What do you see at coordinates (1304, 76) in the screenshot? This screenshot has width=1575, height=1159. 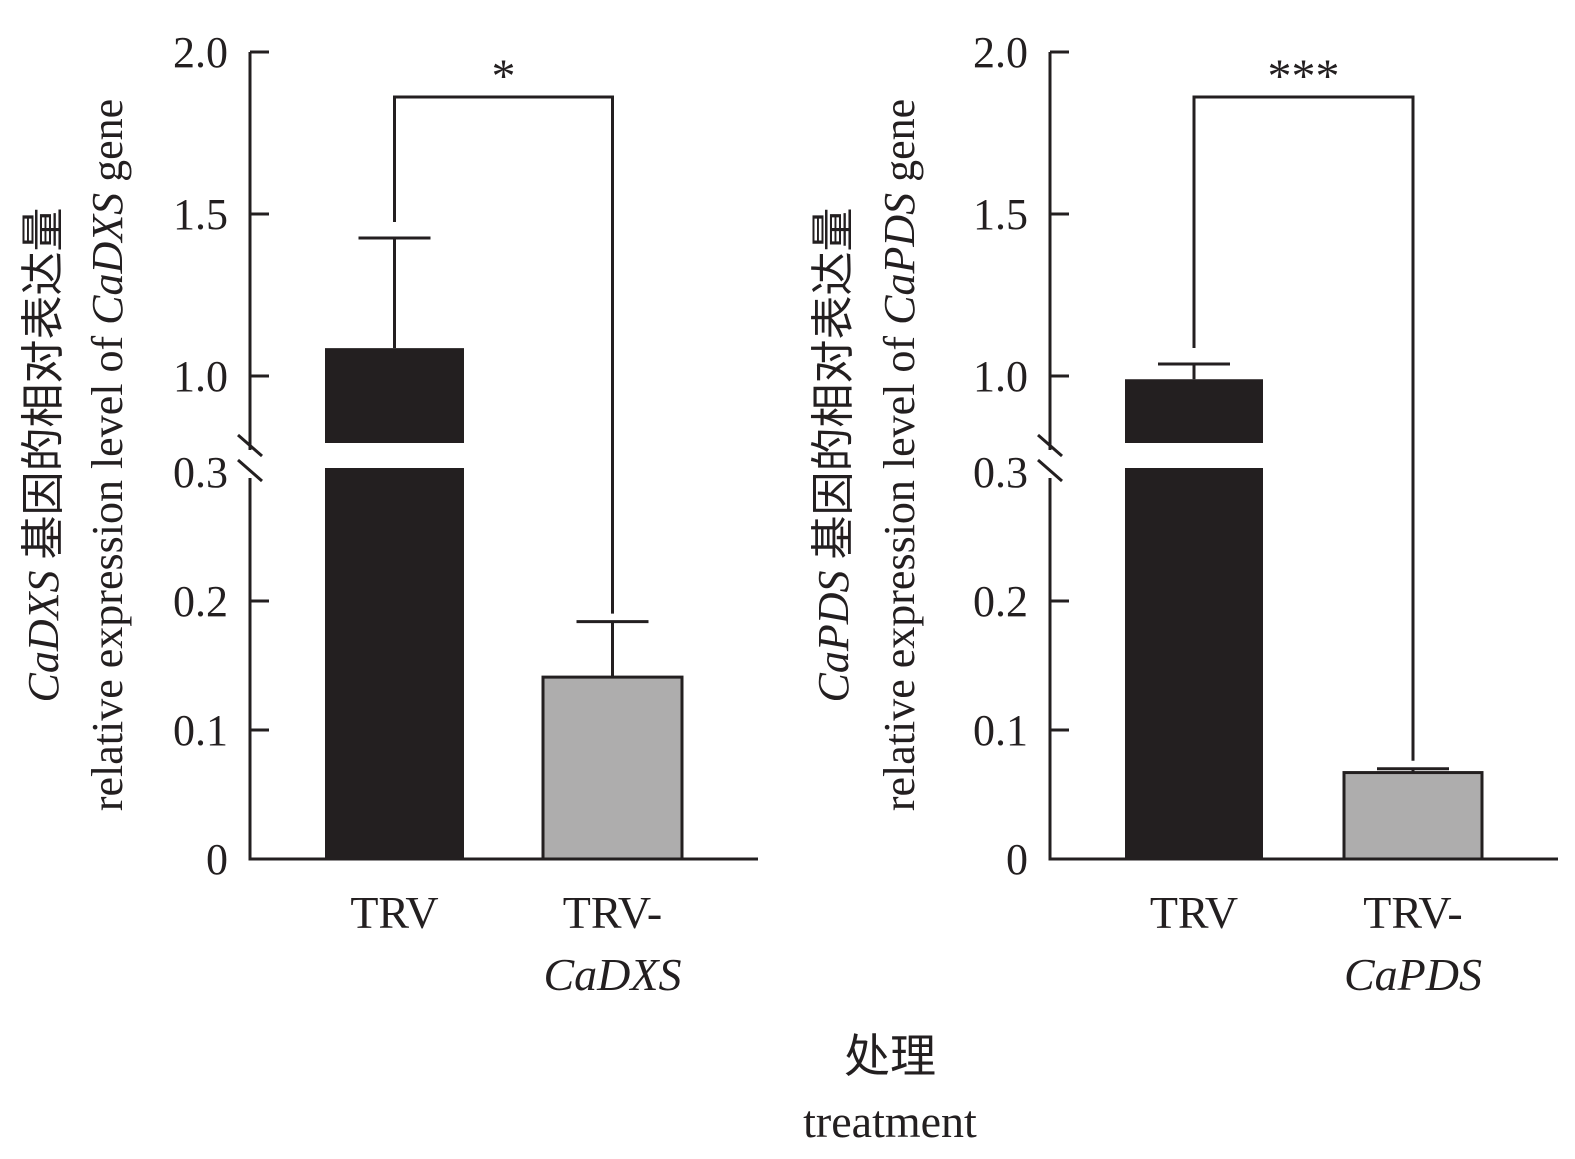 I see `significance-marker: ***` at bounding box center [1304, 76].